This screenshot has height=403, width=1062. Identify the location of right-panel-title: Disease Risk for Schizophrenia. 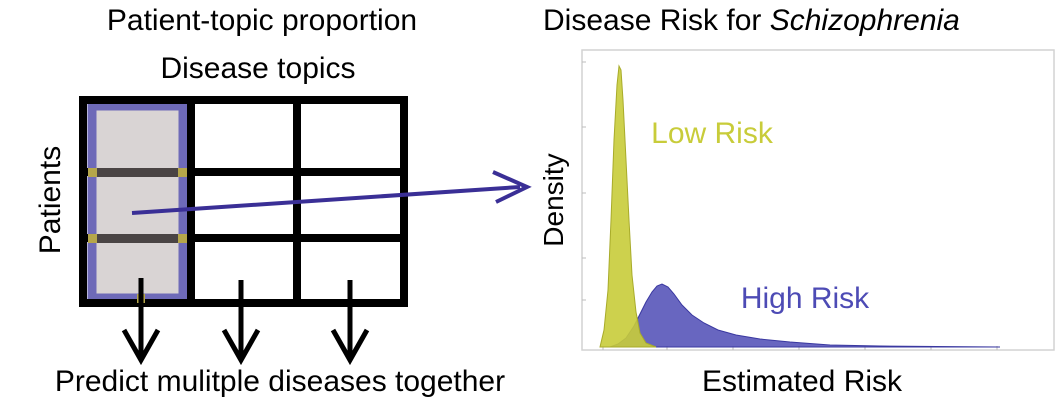
(751, 20).